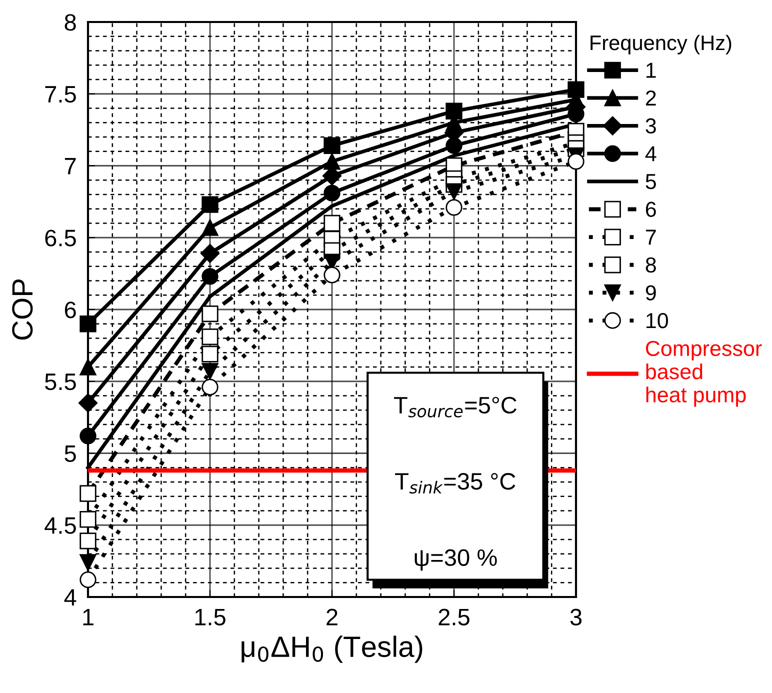 This screenshot has height=693, width=772. Describe the element at coordinates (651, 70) in the screenshot. I see `legend-label: 1` at that location.